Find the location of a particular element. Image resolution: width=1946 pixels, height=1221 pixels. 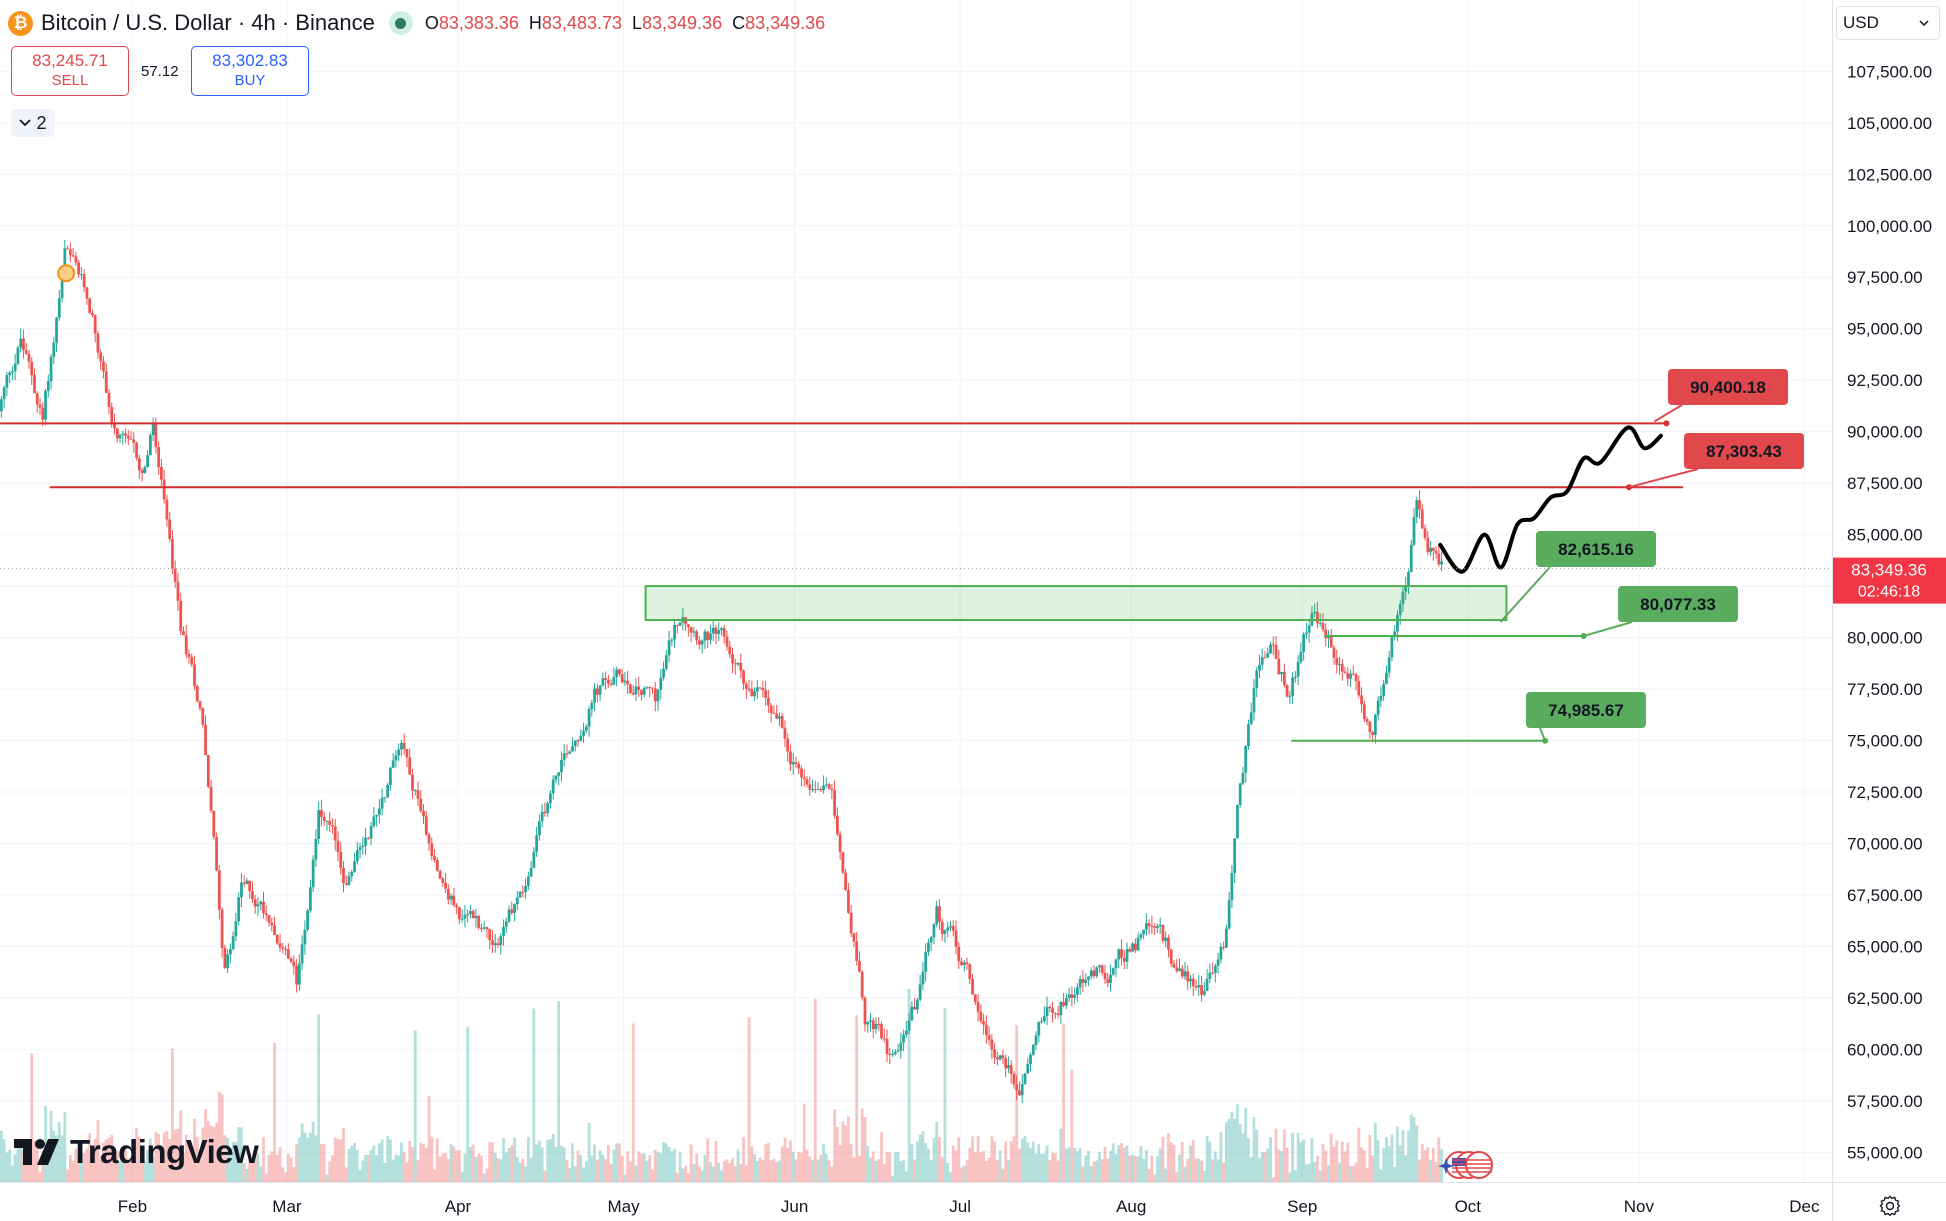

buy-button: 83,302.83 BUY is located at coordinates (250, 71).